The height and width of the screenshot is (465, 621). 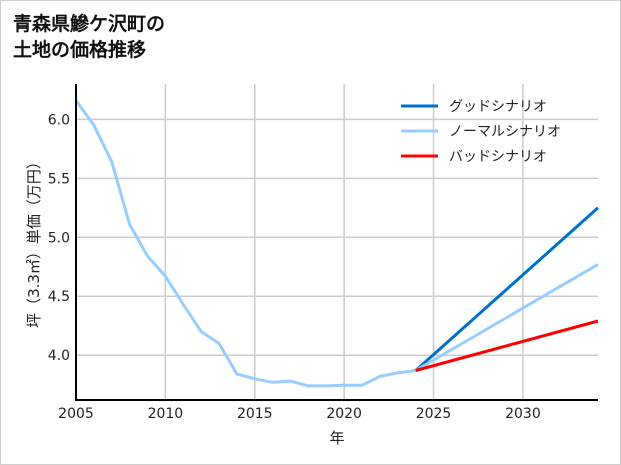 What do you see at coordinates (498, 107) in the screenshot?
I see `legend-label: グッドシナリオ` at bounding box center [498, 107].